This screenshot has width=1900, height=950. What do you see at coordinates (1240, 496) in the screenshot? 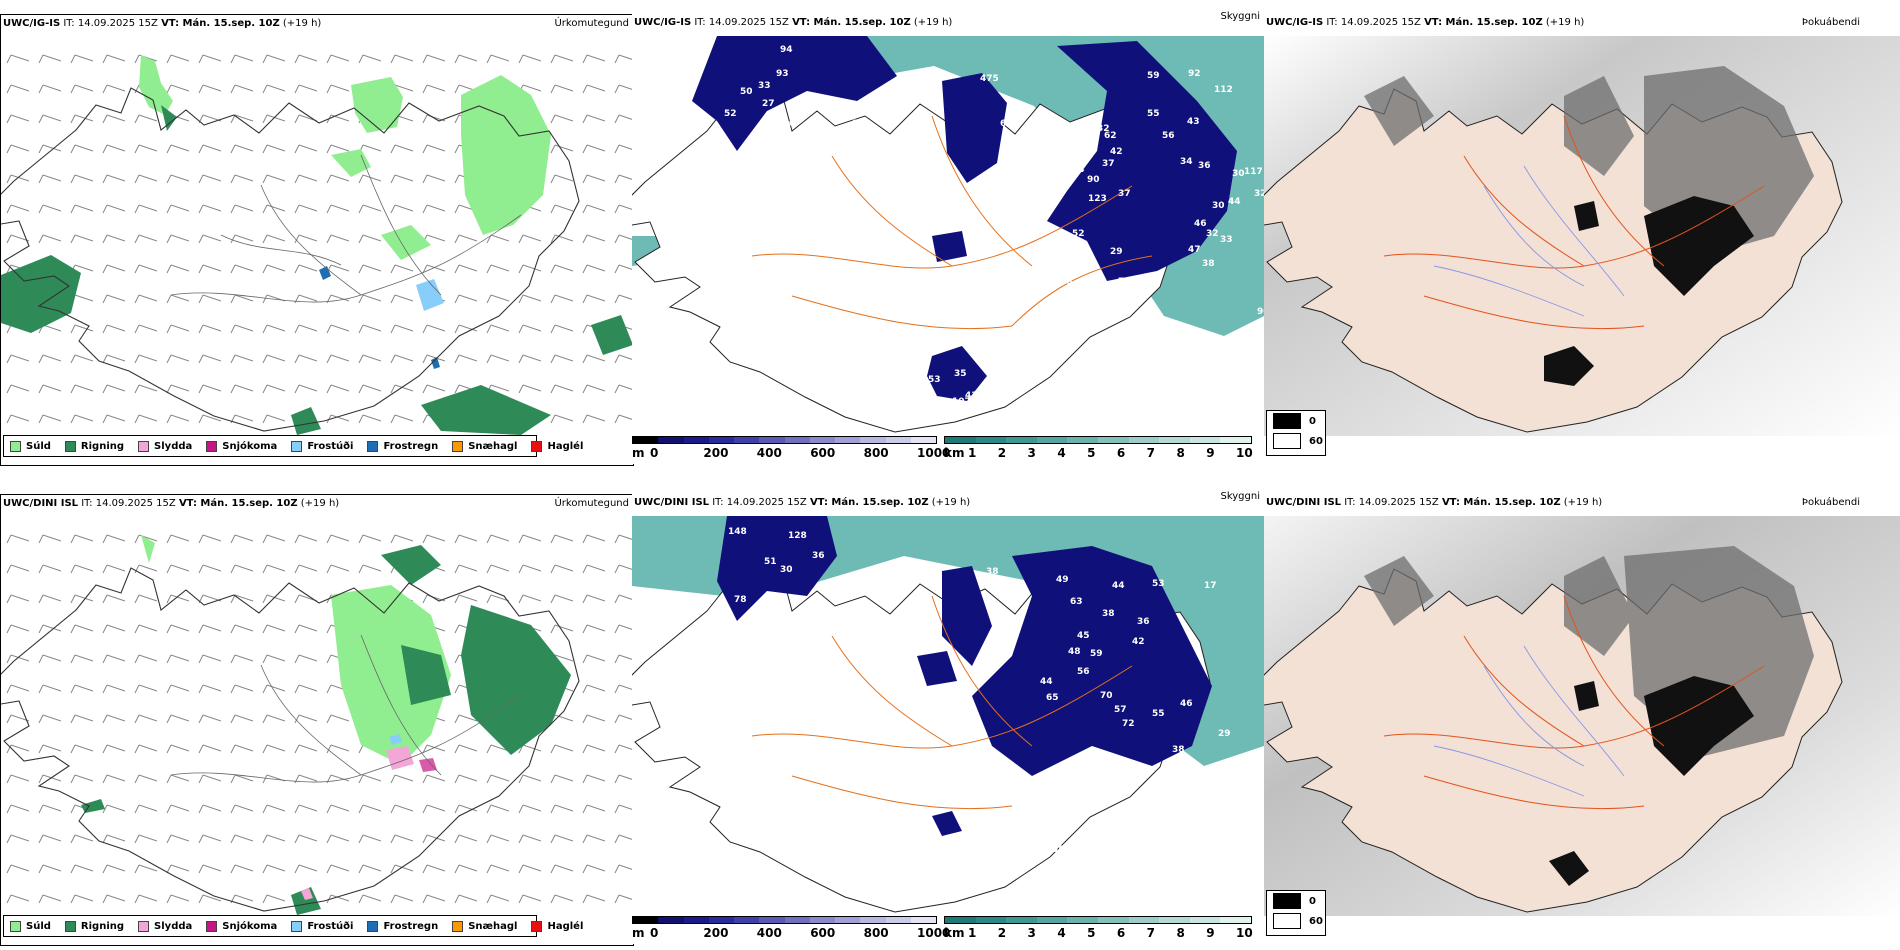
I see `panel-title: Skyggni` at bounding box center [1240, 496].